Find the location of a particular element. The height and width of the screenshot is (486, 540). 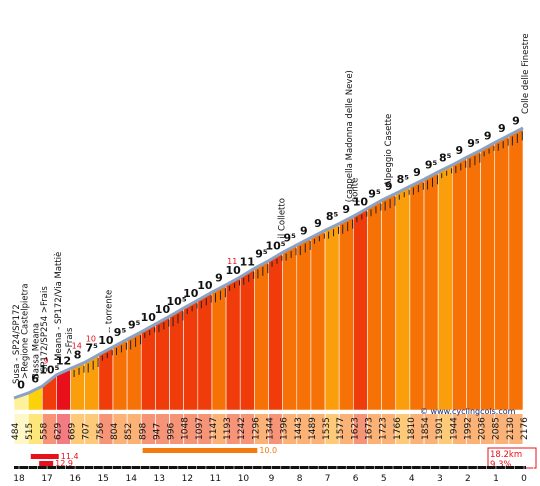

km-tick-label: 4 is located at coordinates (412, 479).